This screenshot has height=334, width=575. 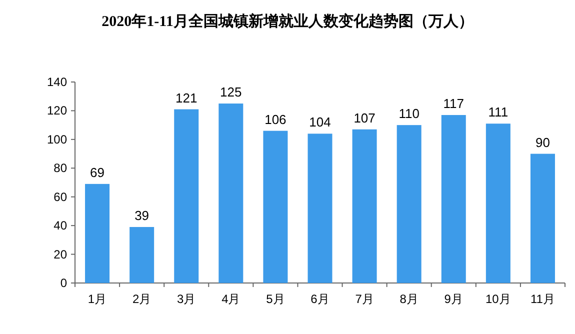 What do you see at coordinates (453, 104) in the screenshot?
I see `data-label: 117` at bounding box center [453, 104].